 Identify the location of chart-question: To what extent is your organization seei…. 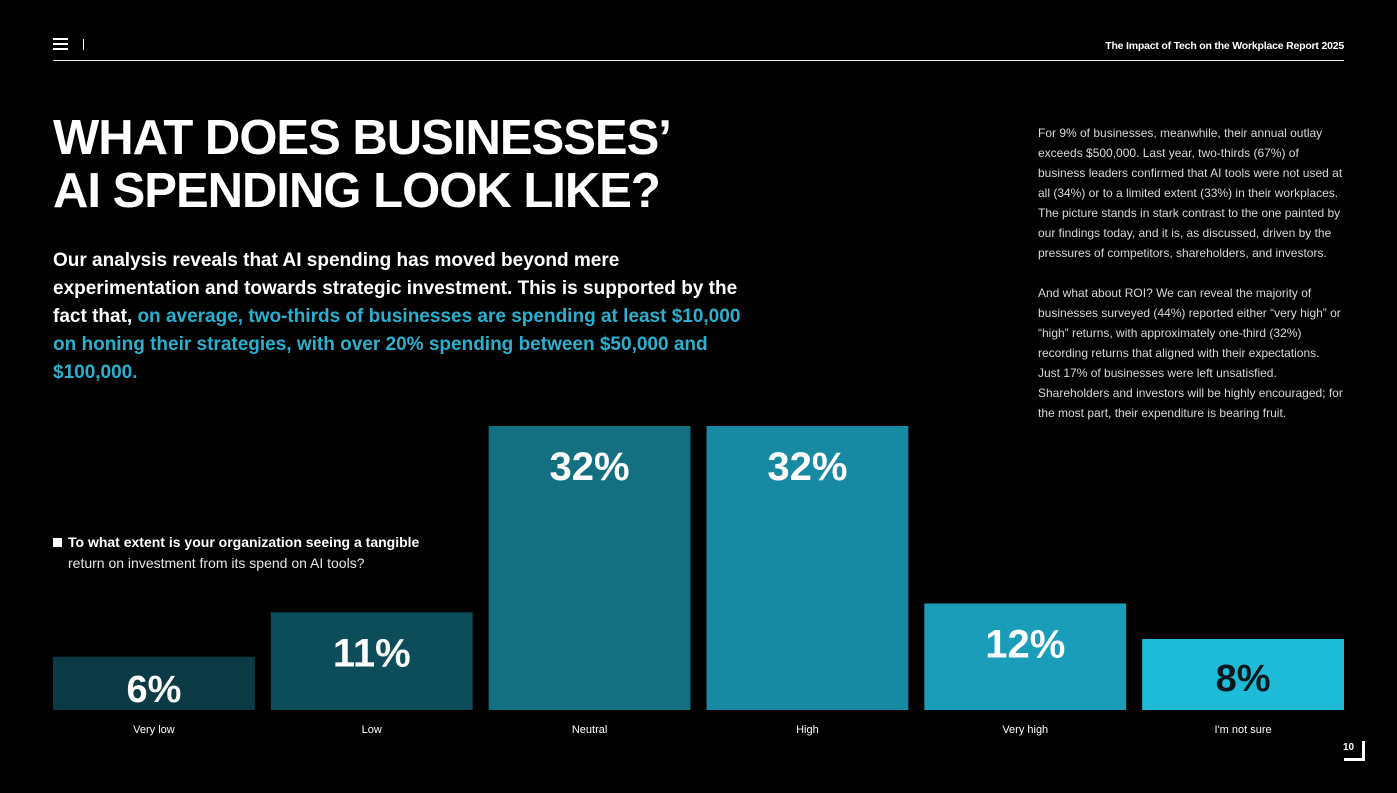
(238, 553).